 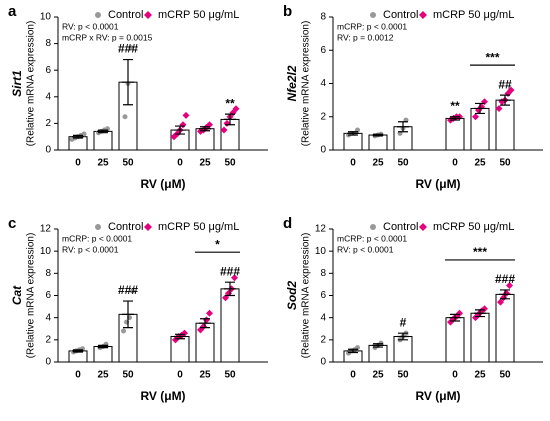 What do you see at coordinates (287, 11) in the screenshot?
I see `panel-label: b` at bounding box center [287, 11].